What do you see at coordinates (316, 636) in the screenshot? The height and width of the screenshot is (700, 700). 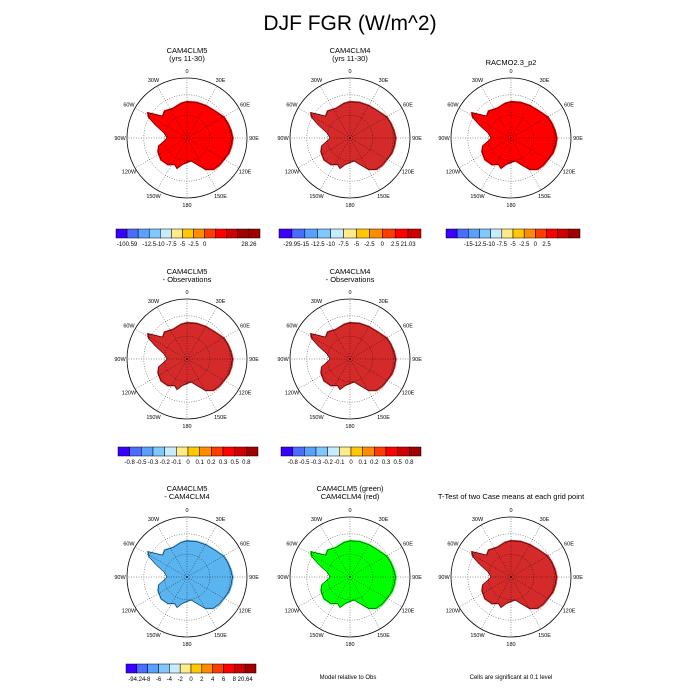 I see `longitude-label: 150W` at bounding box center [316, 636].